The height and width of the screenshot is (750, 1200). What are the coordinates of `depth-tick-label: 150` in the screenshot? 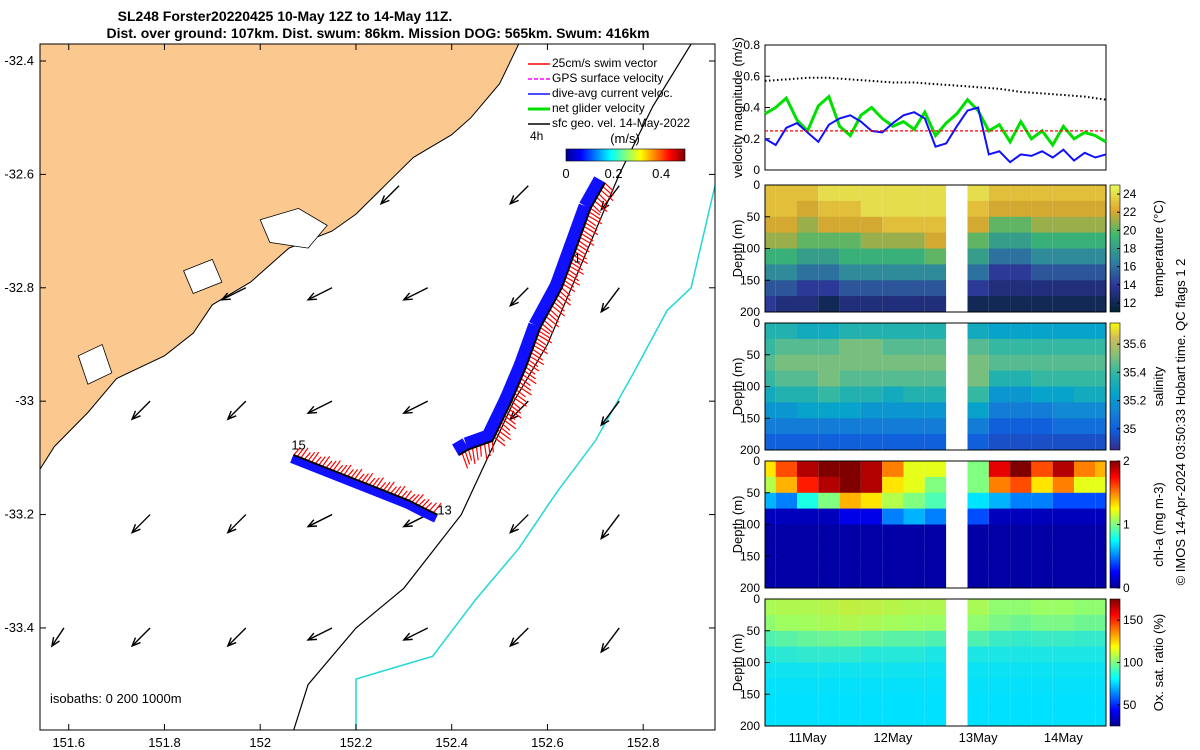 It's located at (750, 418).